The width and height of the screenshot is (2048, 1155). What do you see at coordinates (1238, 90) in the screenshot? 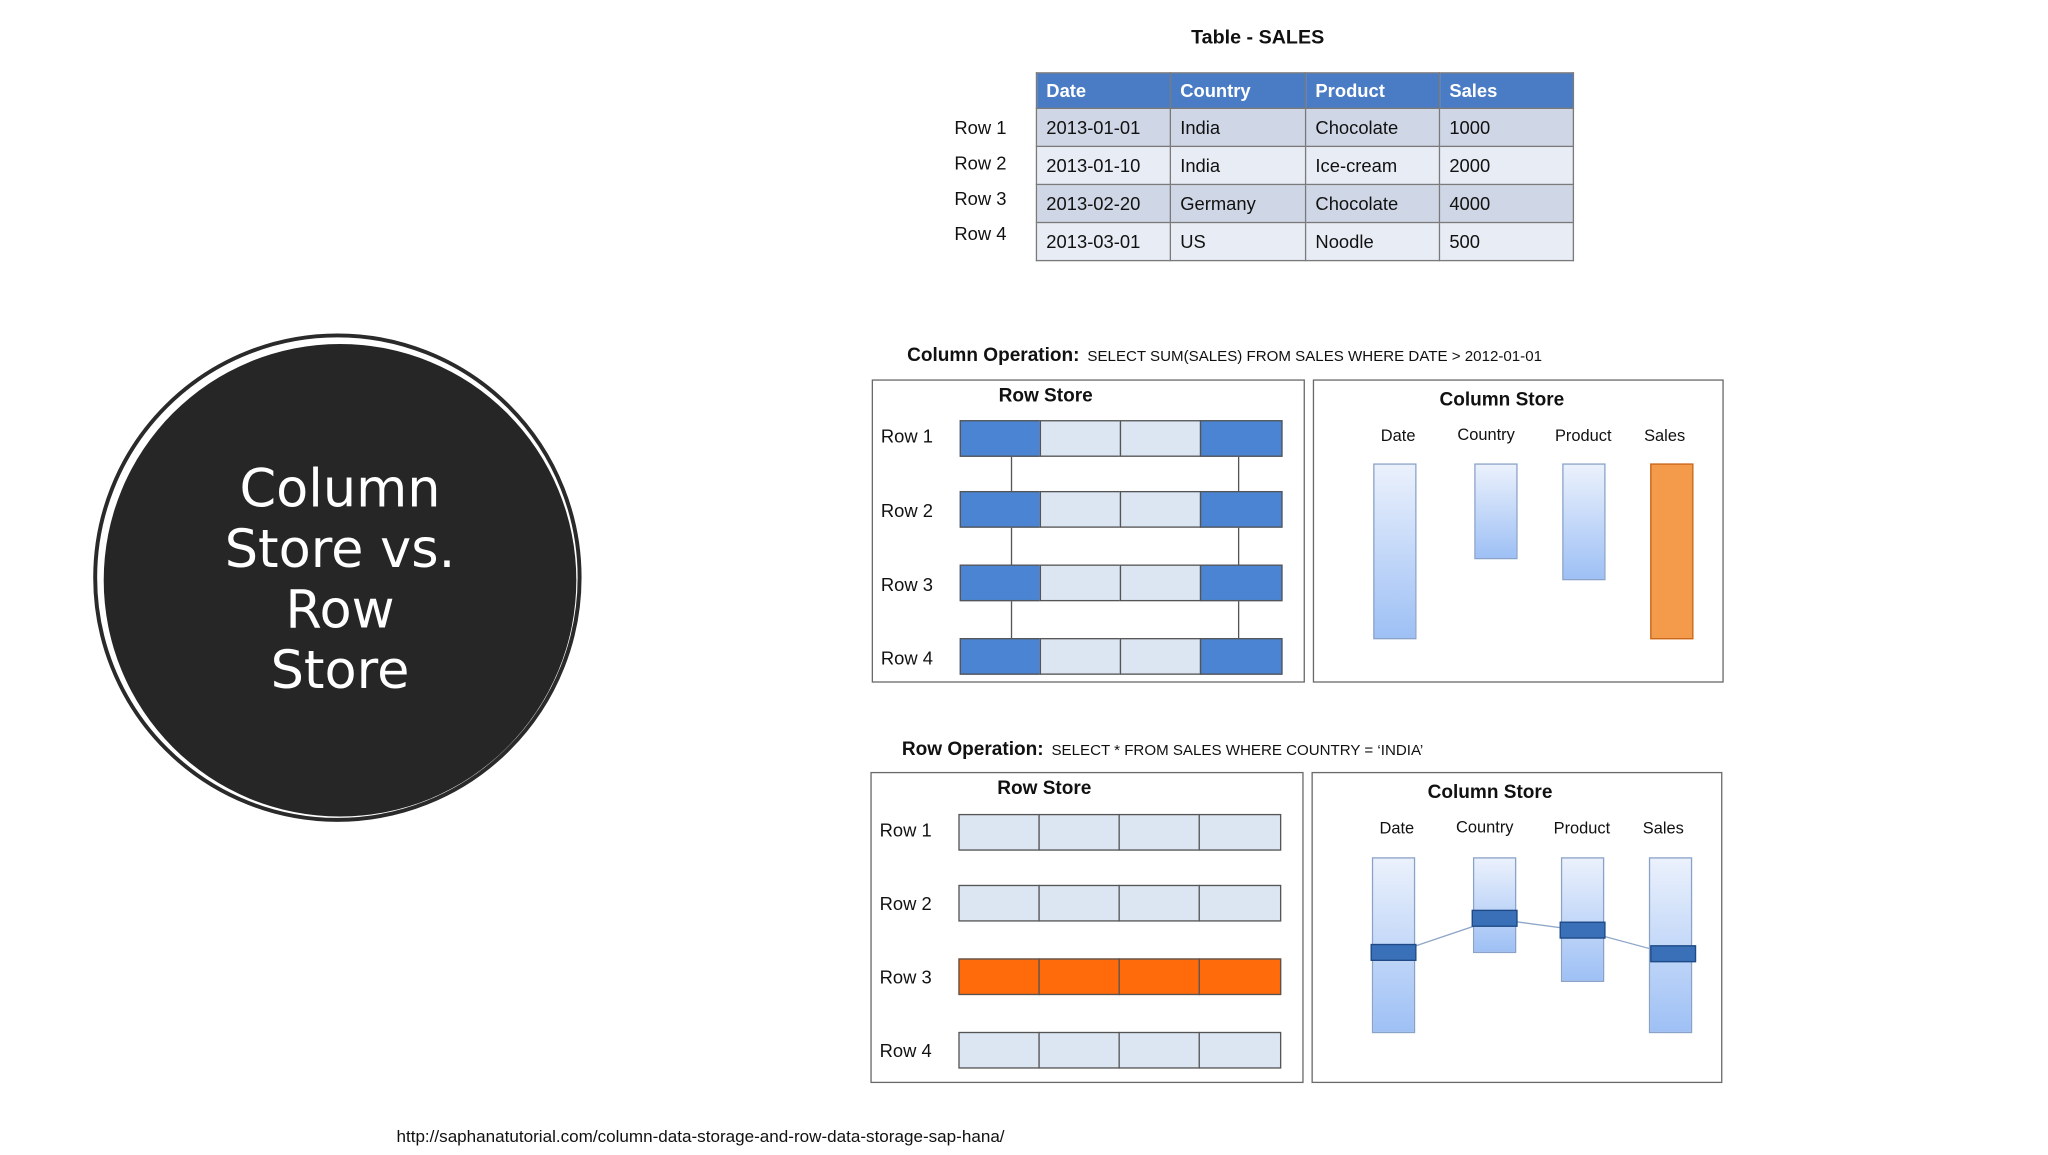
I see `table-header-cell: Country` at bounding box center [1238, 90].